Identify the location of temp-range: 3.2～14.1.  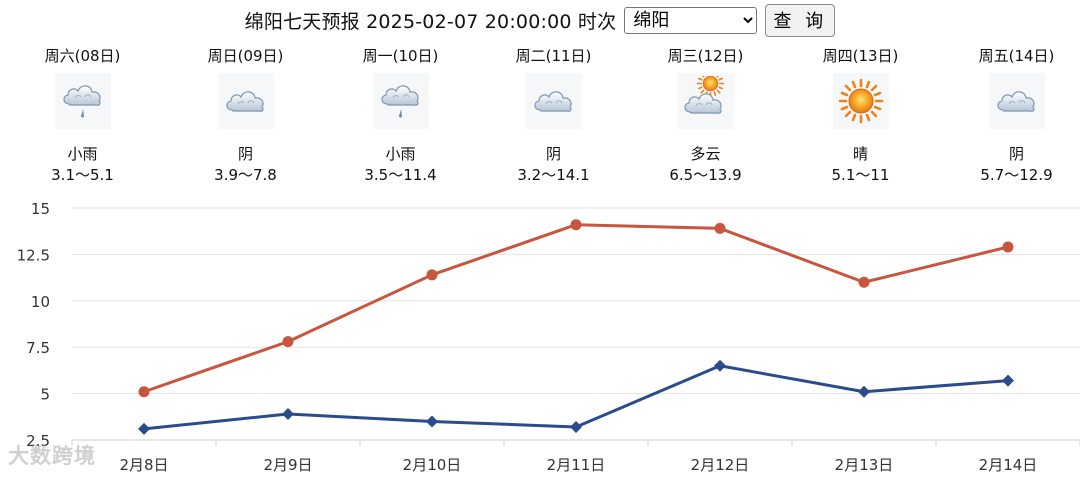
(553, 175).